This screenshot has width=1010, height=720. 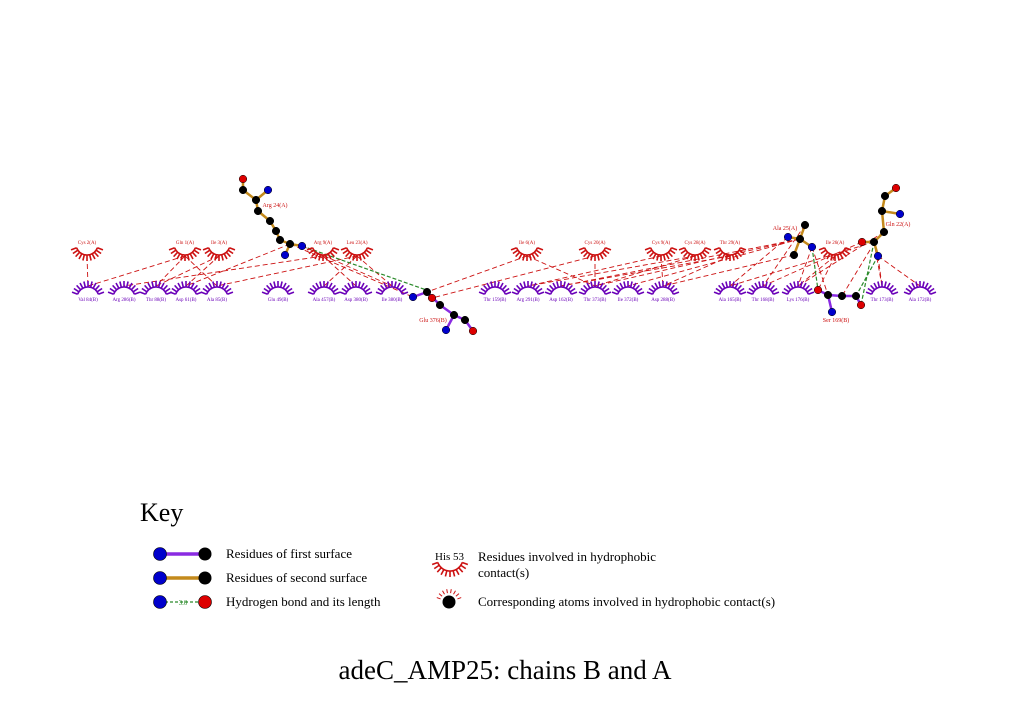 I want to click on residue-arcs, so click(x=503, y=271).